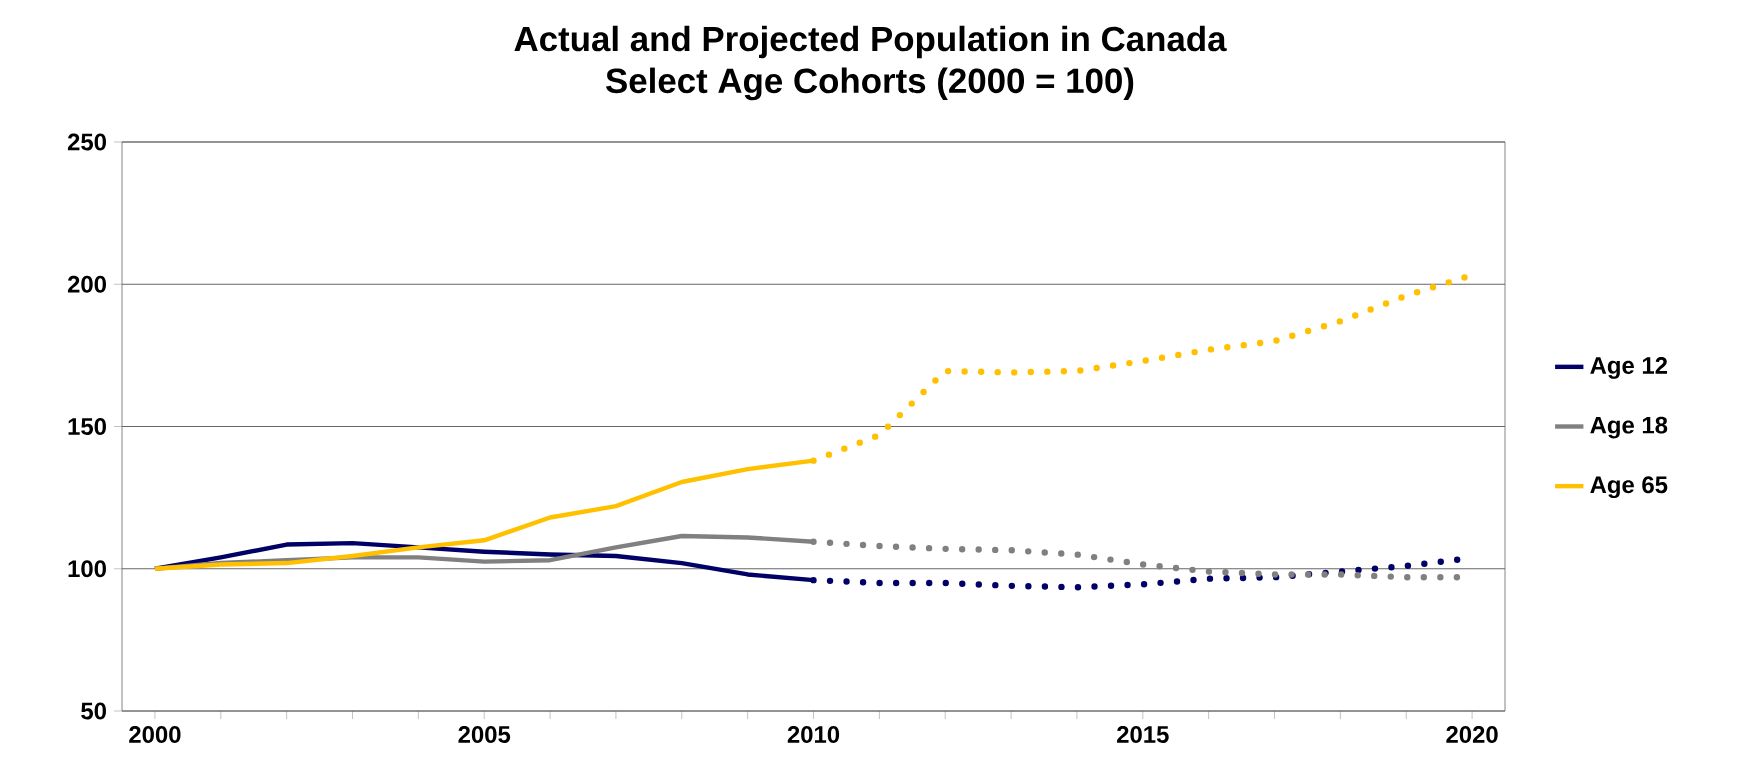  I want to click on x-tick-label: 2005, so click(484, 734).